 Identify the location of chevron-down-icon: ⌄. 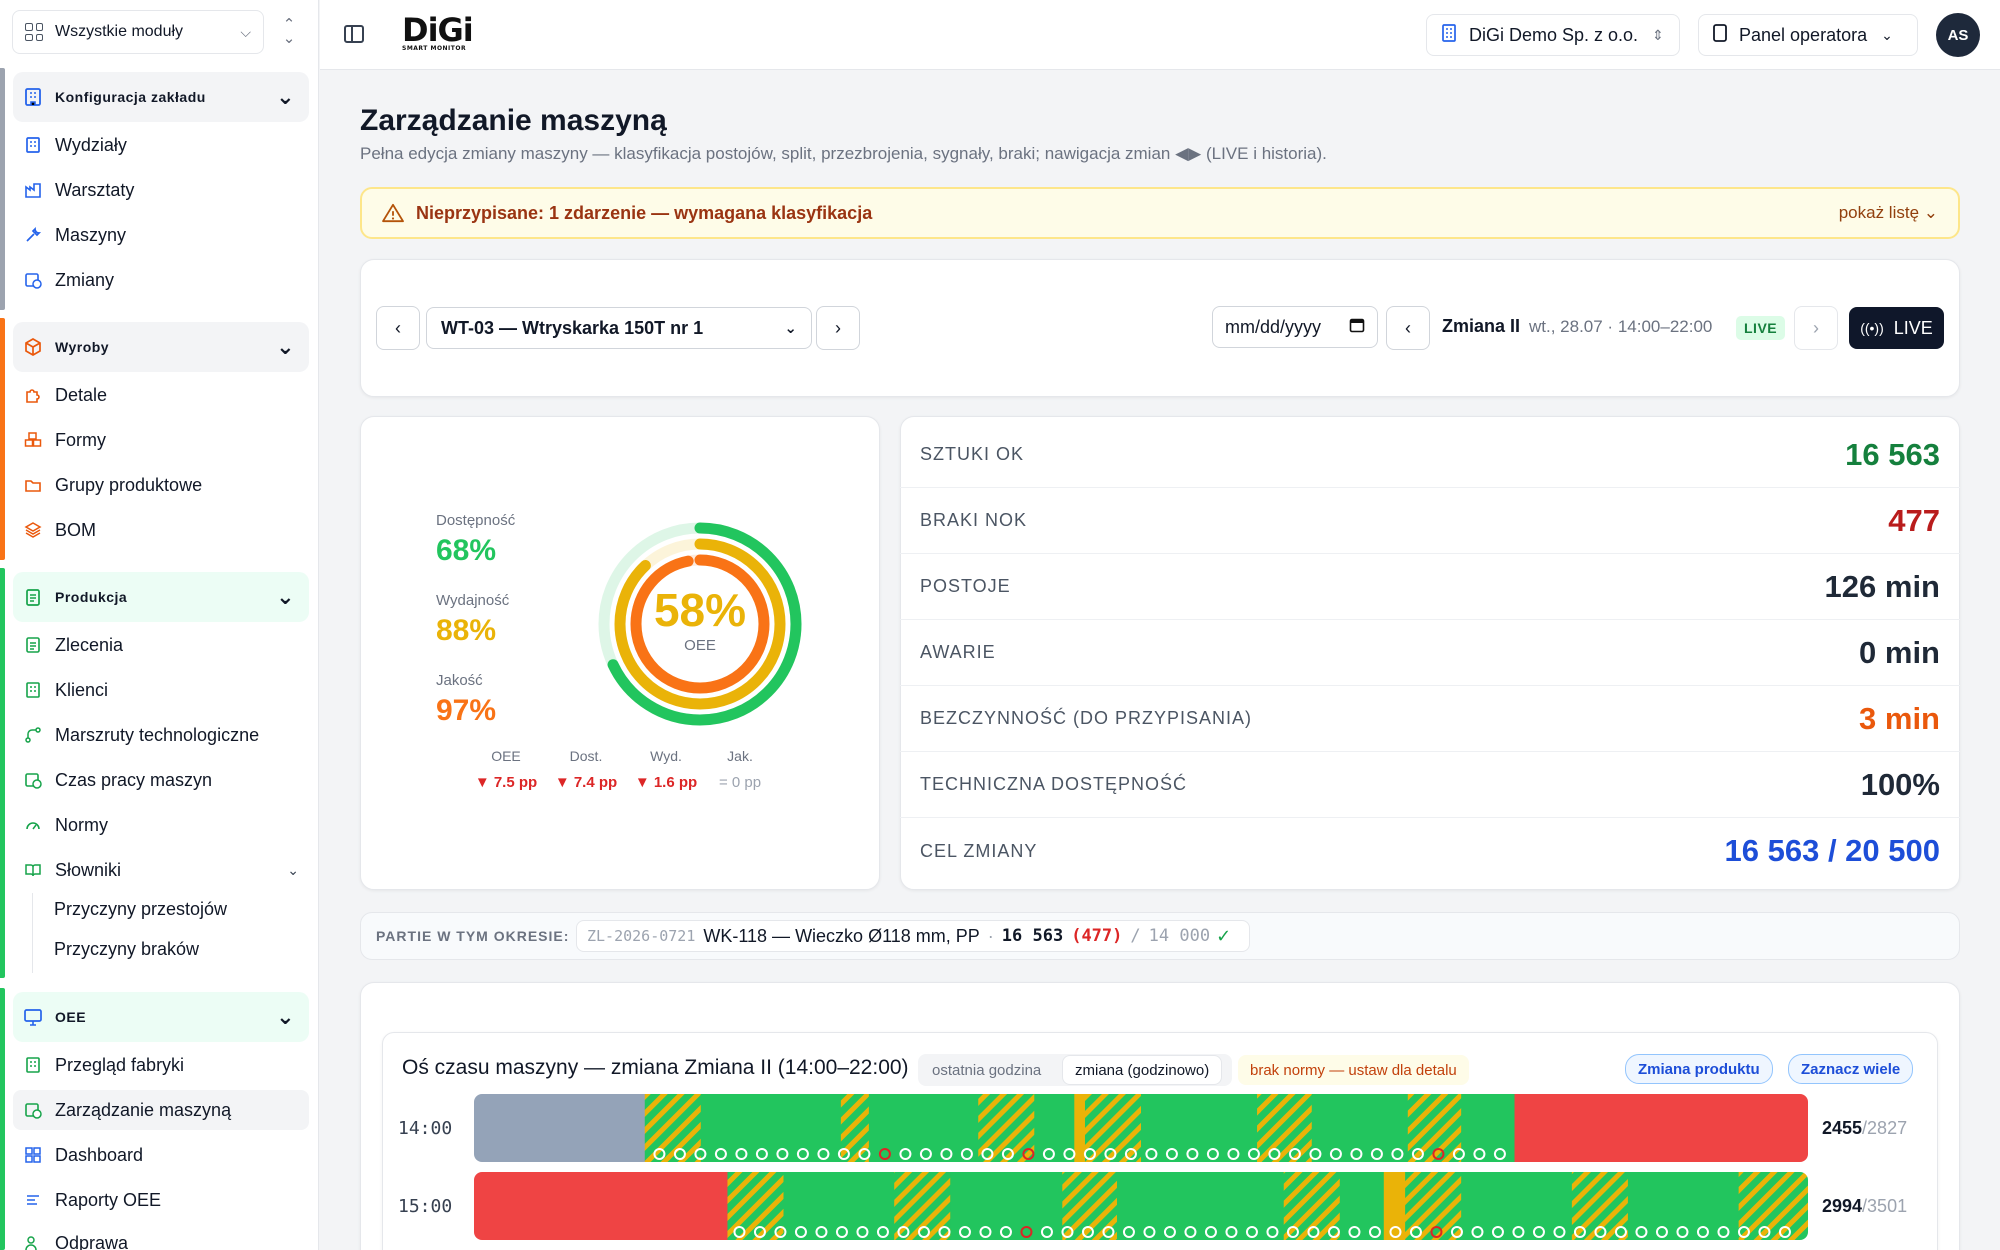
(285, 346).